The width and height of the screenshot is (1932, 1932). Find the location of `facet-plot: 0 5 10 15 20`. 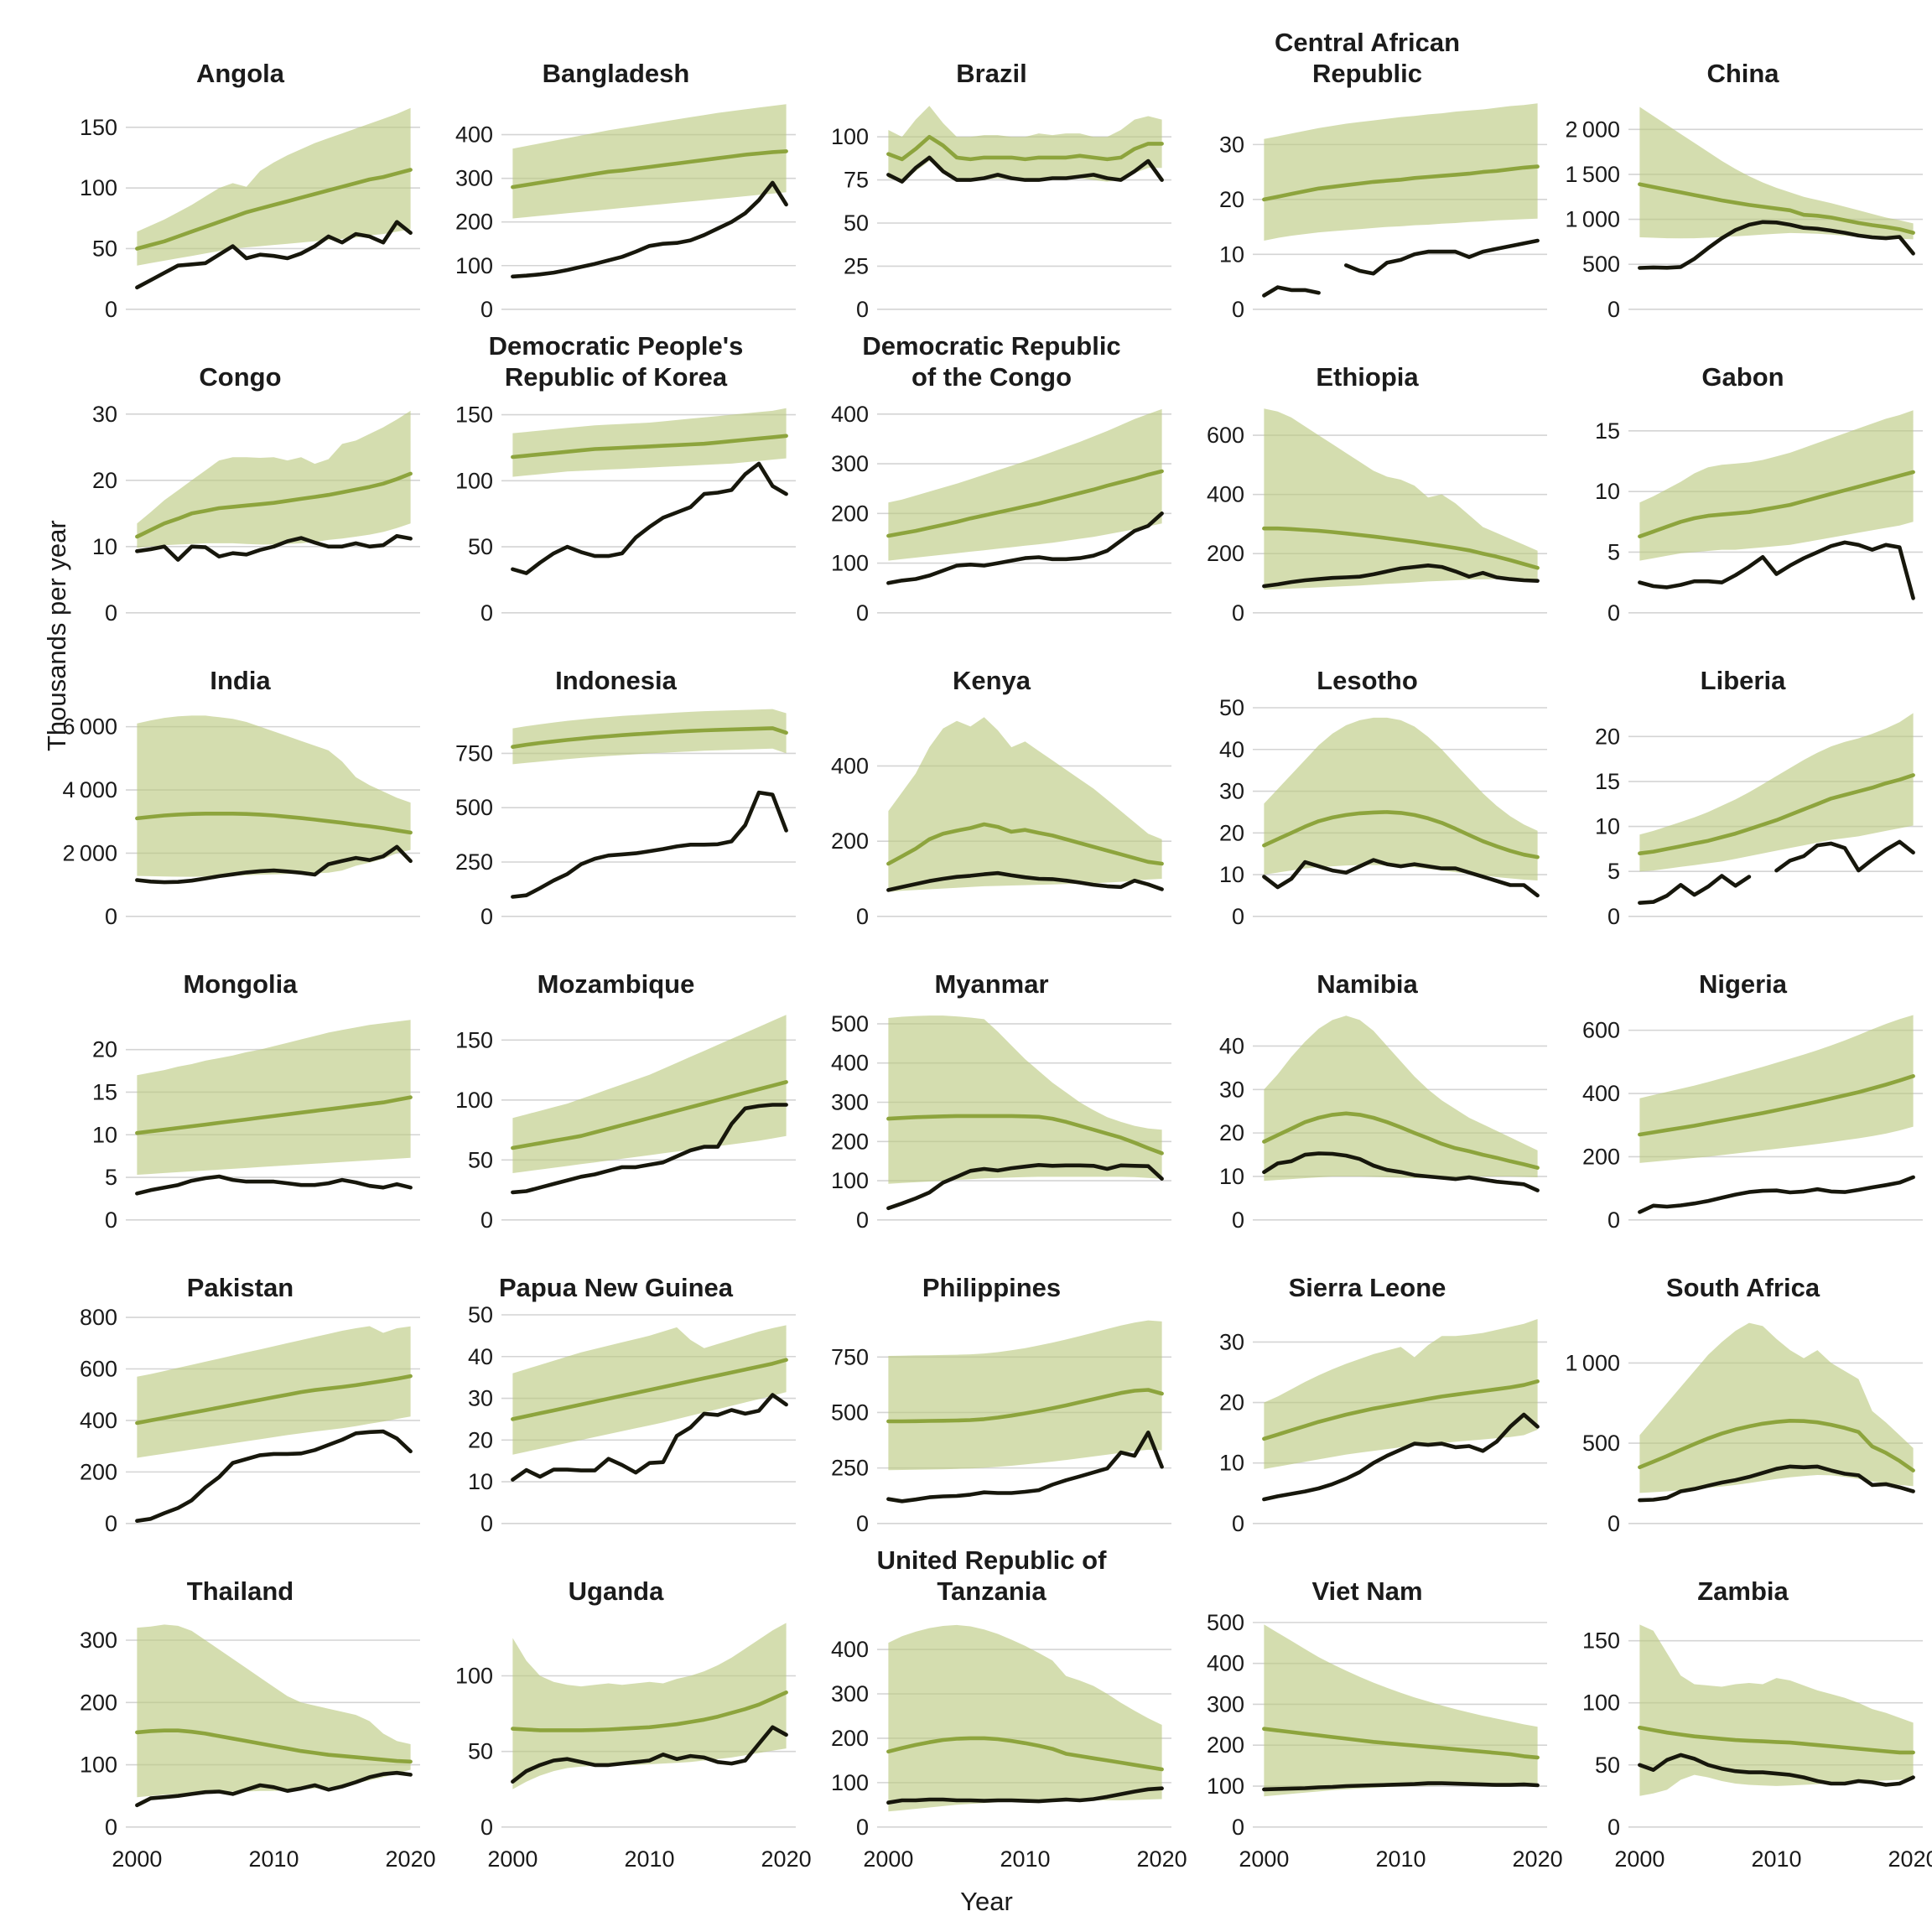

facet-plot: 0 5 10 15 20 is located at coordinates (256, 1126).